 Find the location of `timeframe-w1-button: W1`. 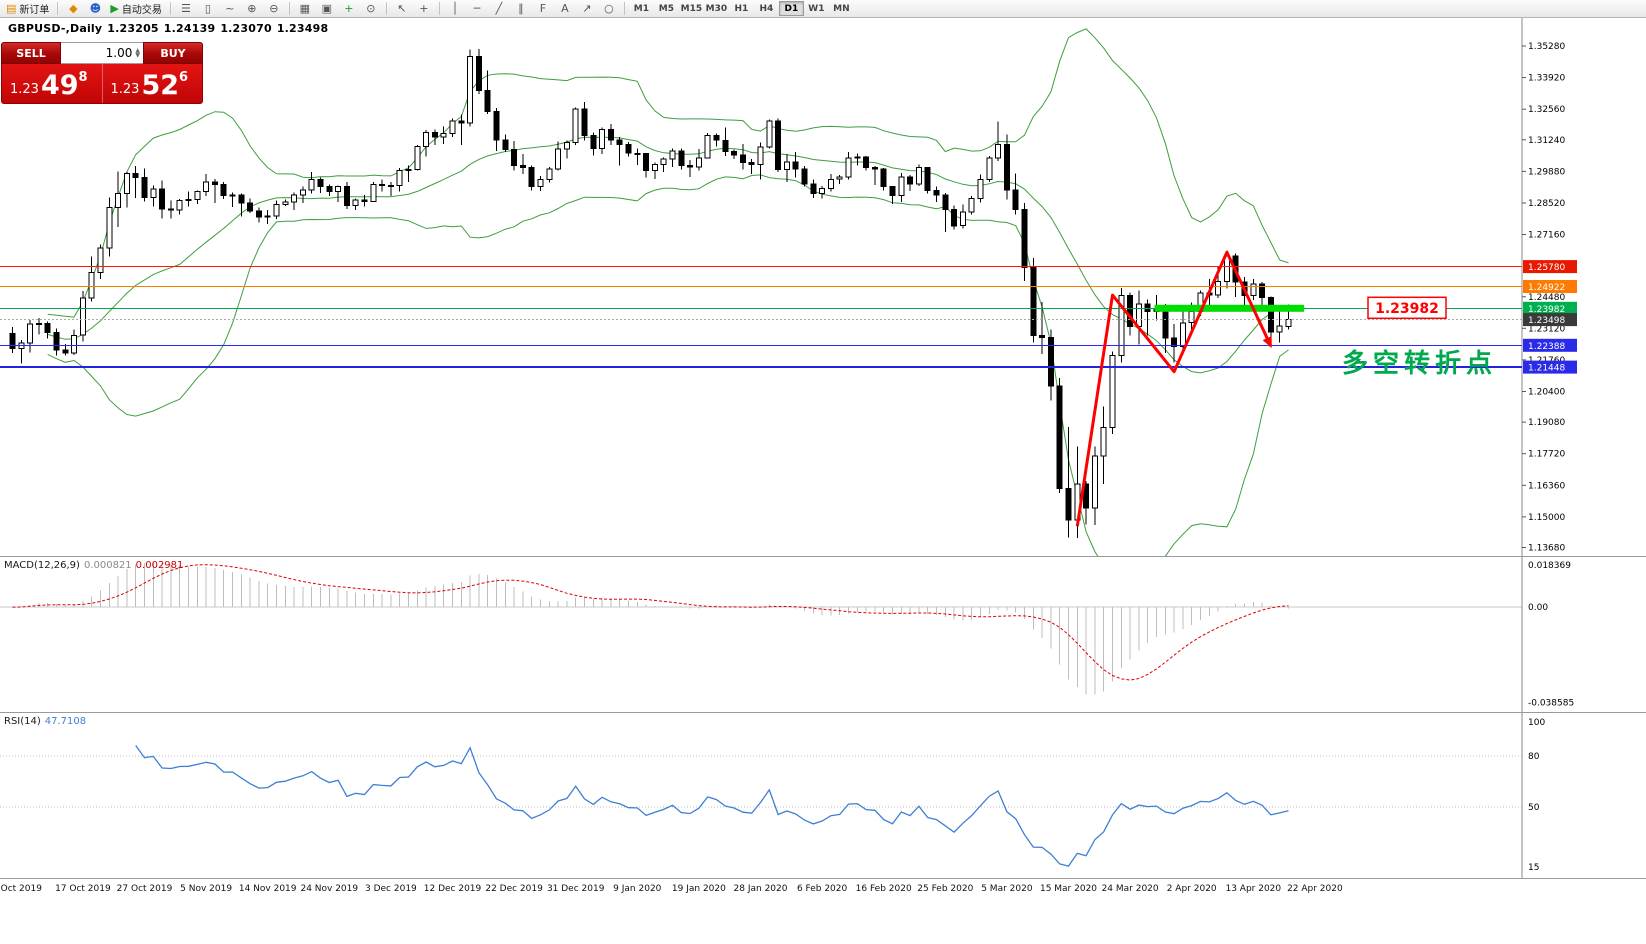

timeframe-w1-button: W1 is located at coordinates (816, 8).